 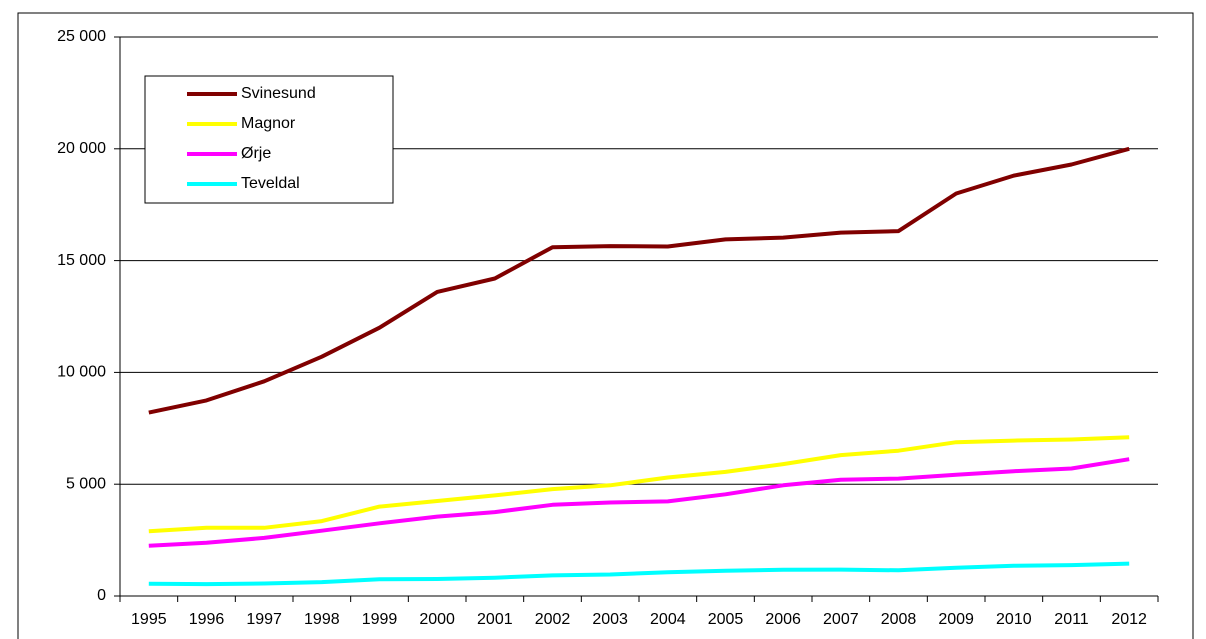 What do you see at coordinates (783, 619) in the screenshot?
I see `x-tick-label: 2006` at bounding box center [783, 619].